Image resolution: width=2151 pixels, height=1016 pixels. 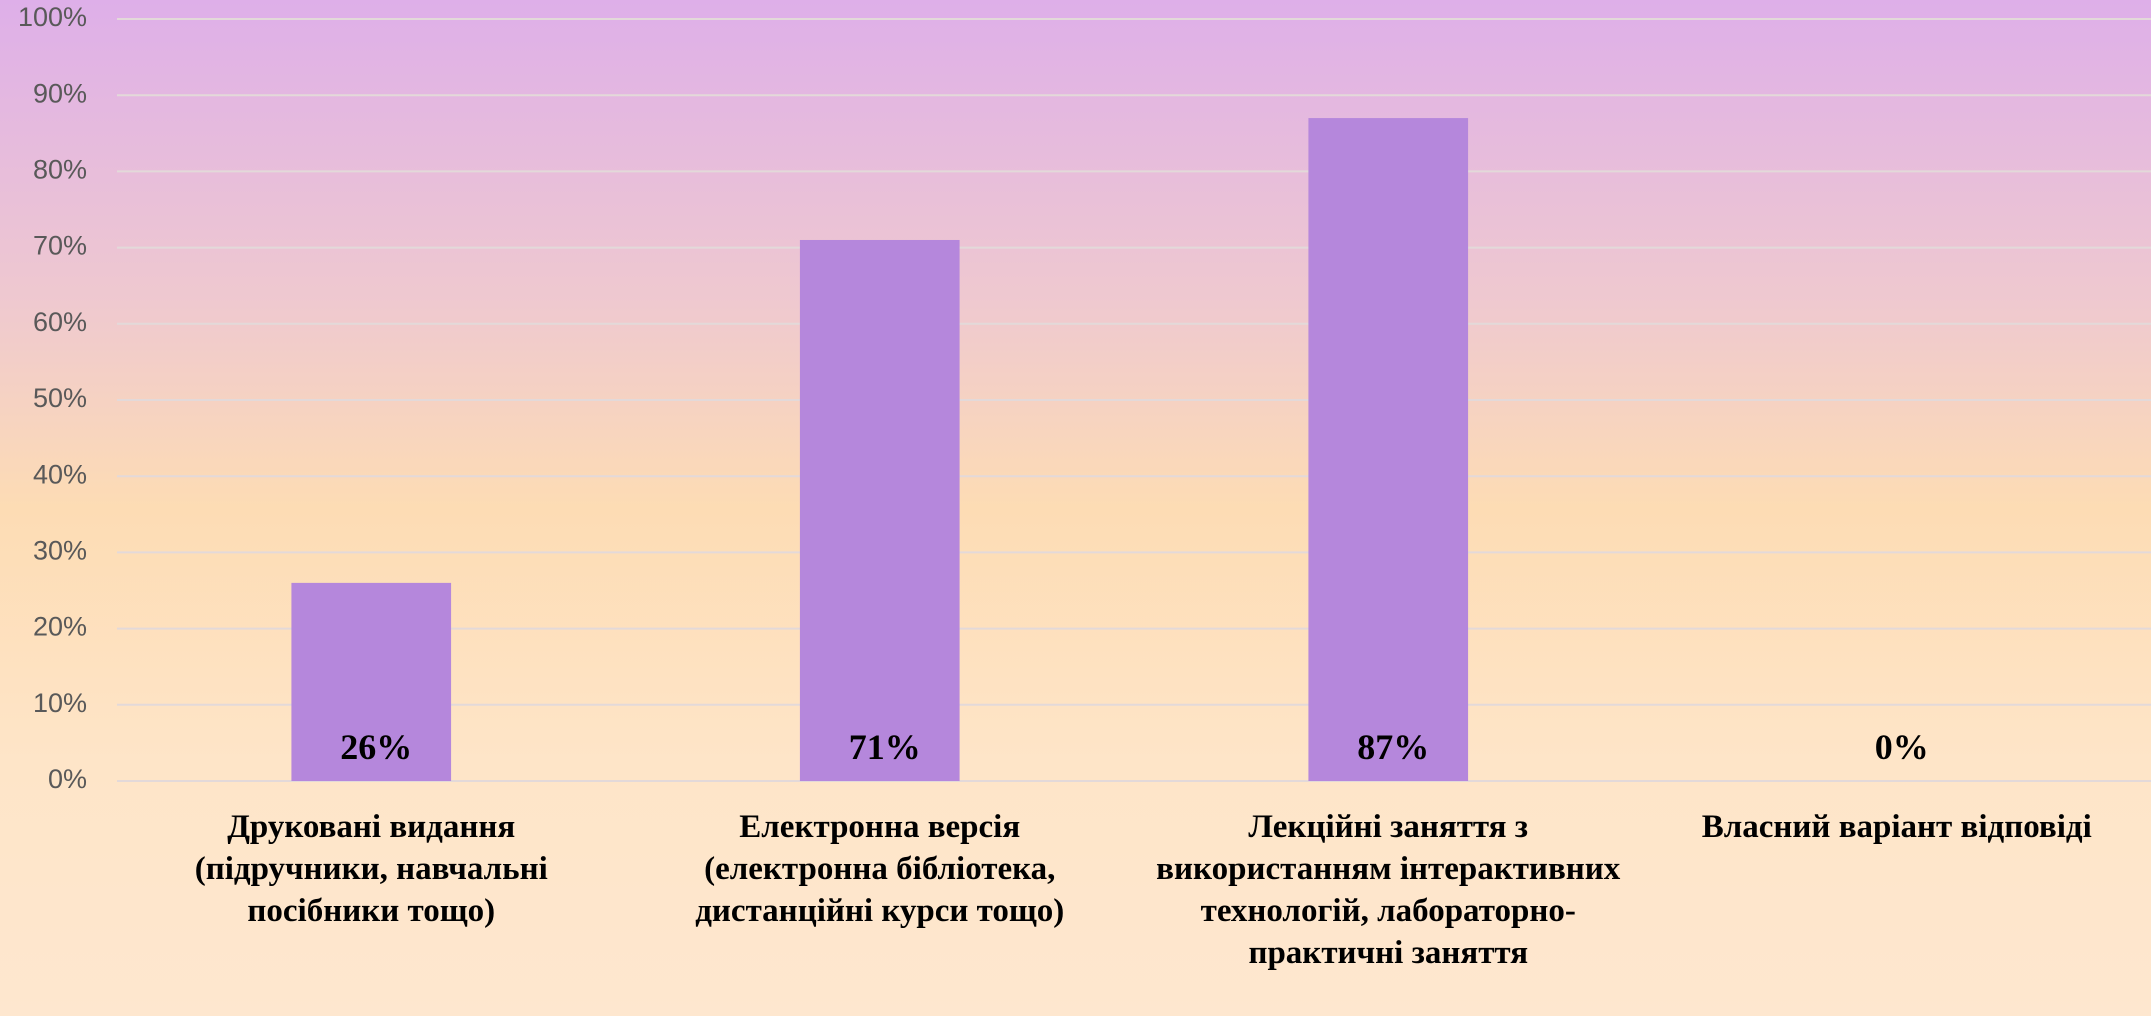 I want to click on y-tick-label: 0%, so click(x=67, y=779).